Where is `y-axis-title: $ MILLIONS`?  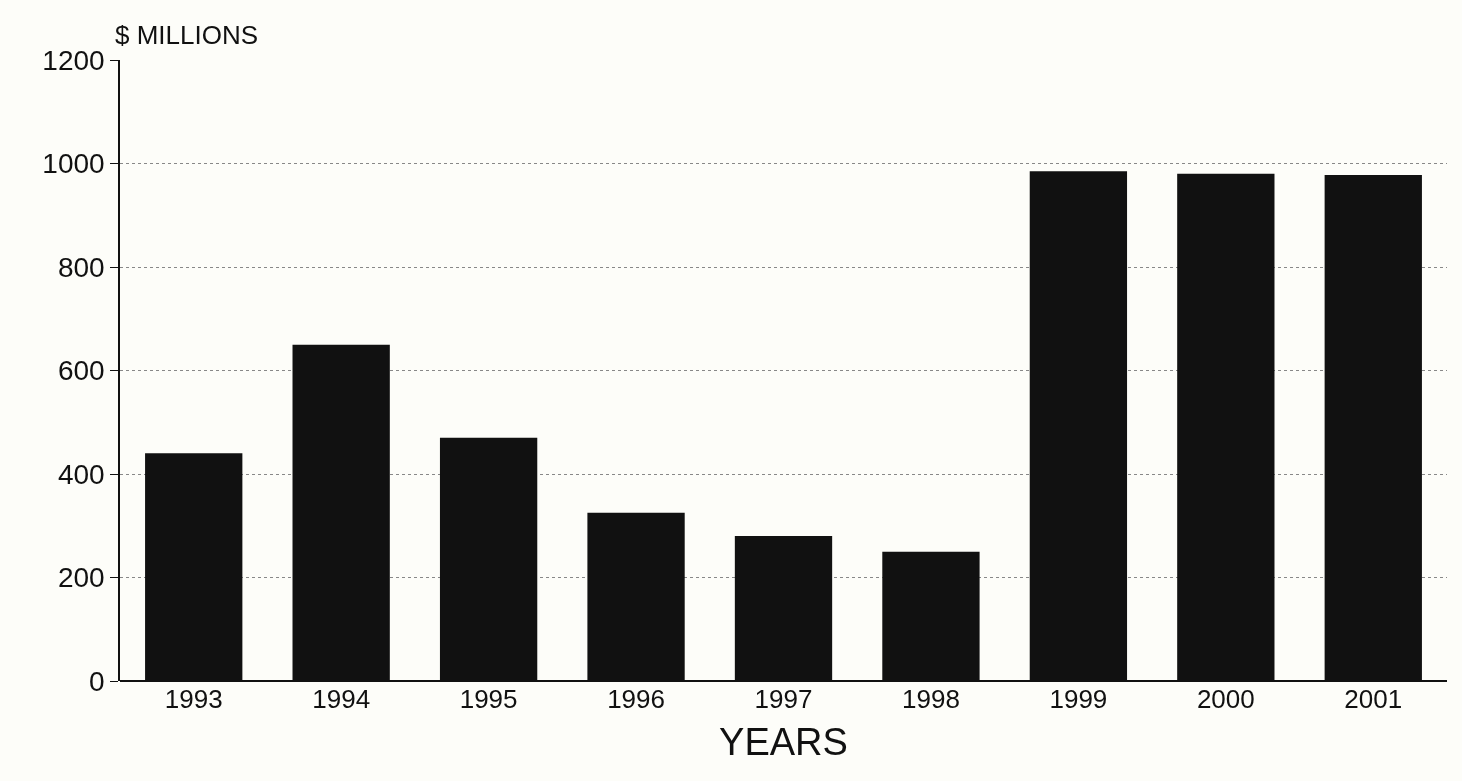 y-axis-title: $ MILLIONS is located at coordinates (187, 35).